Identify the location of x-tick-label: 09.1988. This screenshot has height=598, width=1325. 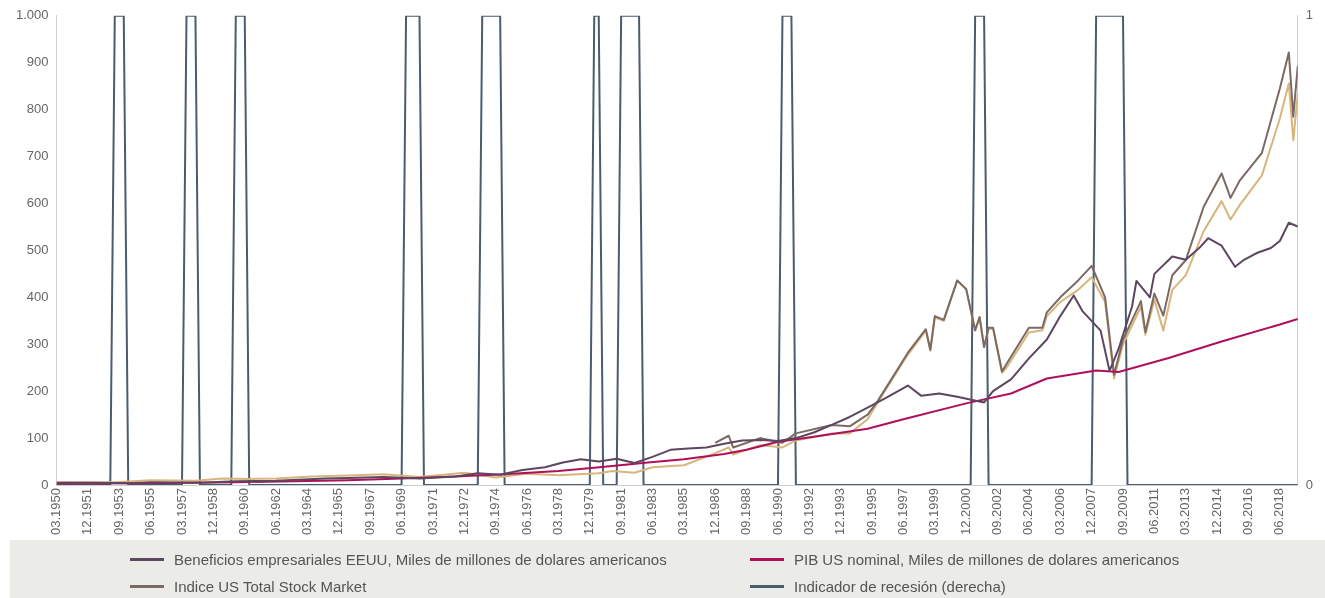
(746, 512).